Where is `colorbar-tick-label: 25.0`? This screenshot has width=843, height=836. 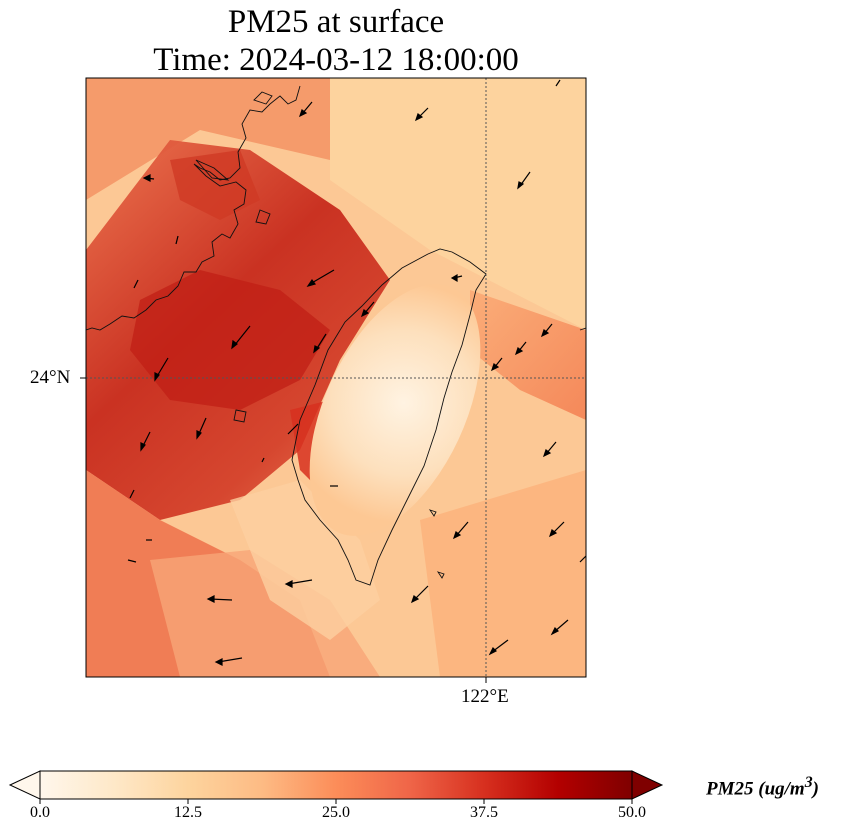
colorbar-tick-label: 25.0 is located at coordinates (336, 812).